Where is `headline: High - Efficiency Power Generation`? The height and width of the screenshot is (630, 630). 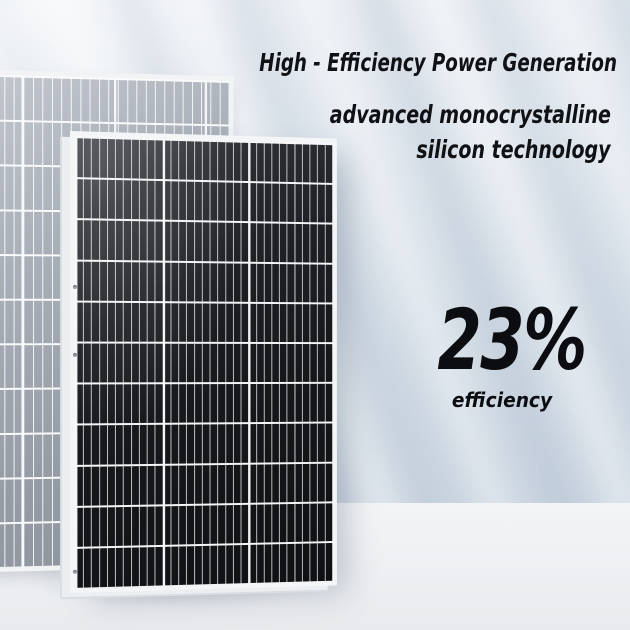 headline: High - Efficiency Power Generation is located at coordinates (438, 62).